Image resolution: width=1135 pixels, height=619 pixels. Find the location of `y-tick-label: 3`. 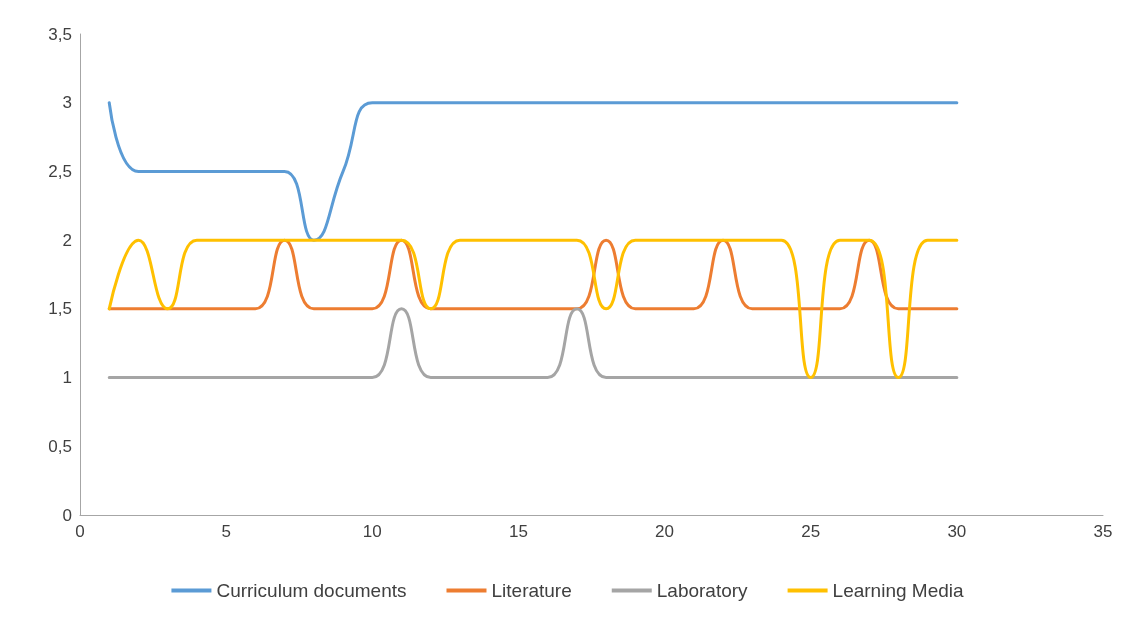

y-tick-label: 3 is located at coordinates (67, 103).